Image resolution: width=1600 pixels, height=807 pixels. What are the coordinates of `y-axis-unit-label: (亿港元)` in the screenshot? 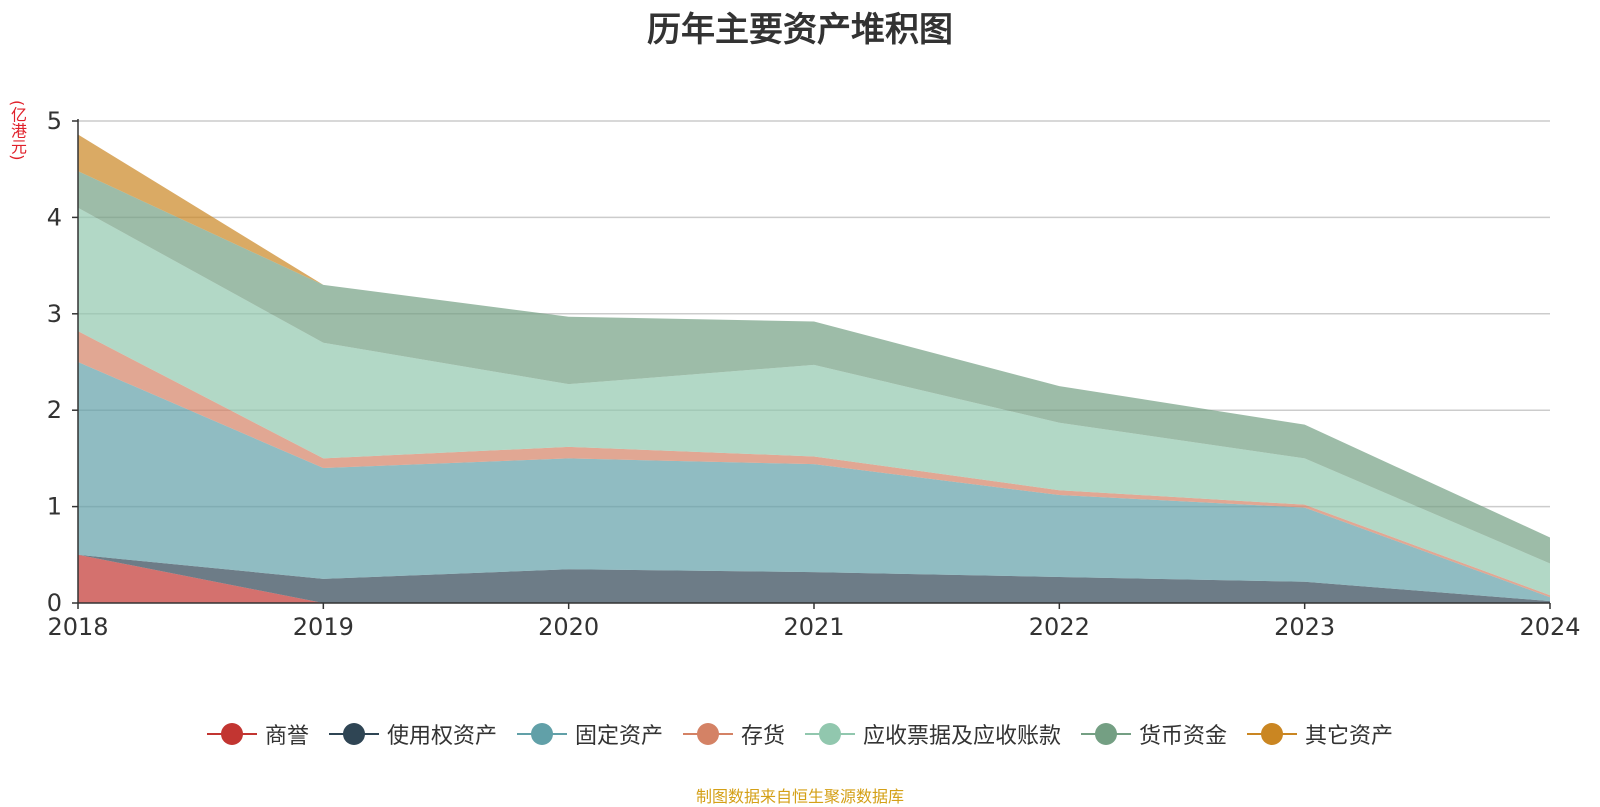 It's located at (17, 130).